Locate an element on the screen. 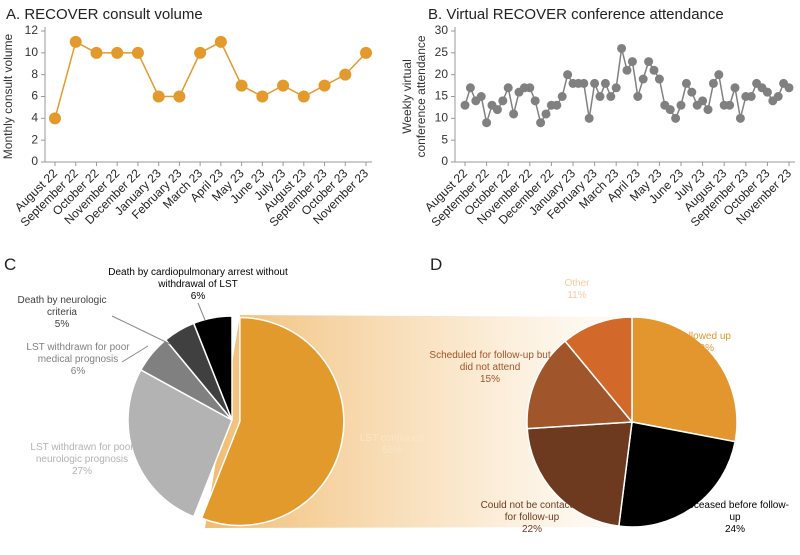 The image size is (800, 555). slice-label: LST continued 56% is located at coordinates (392, 445).